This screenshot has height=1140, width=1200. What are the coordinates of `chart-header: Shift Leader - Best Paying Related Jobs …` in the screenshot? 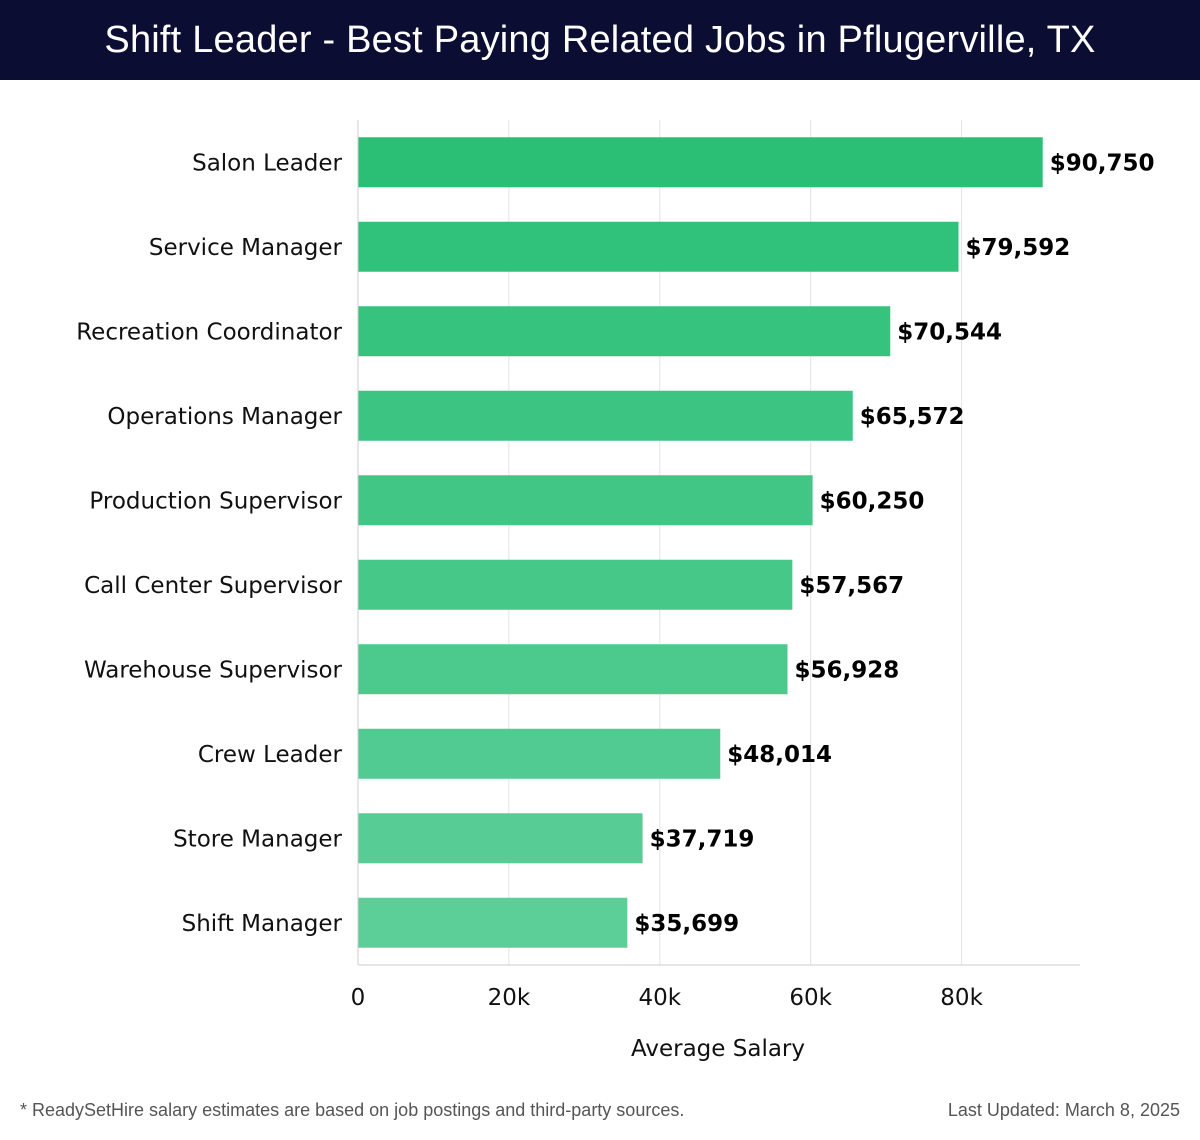 It's located at (600, 40).